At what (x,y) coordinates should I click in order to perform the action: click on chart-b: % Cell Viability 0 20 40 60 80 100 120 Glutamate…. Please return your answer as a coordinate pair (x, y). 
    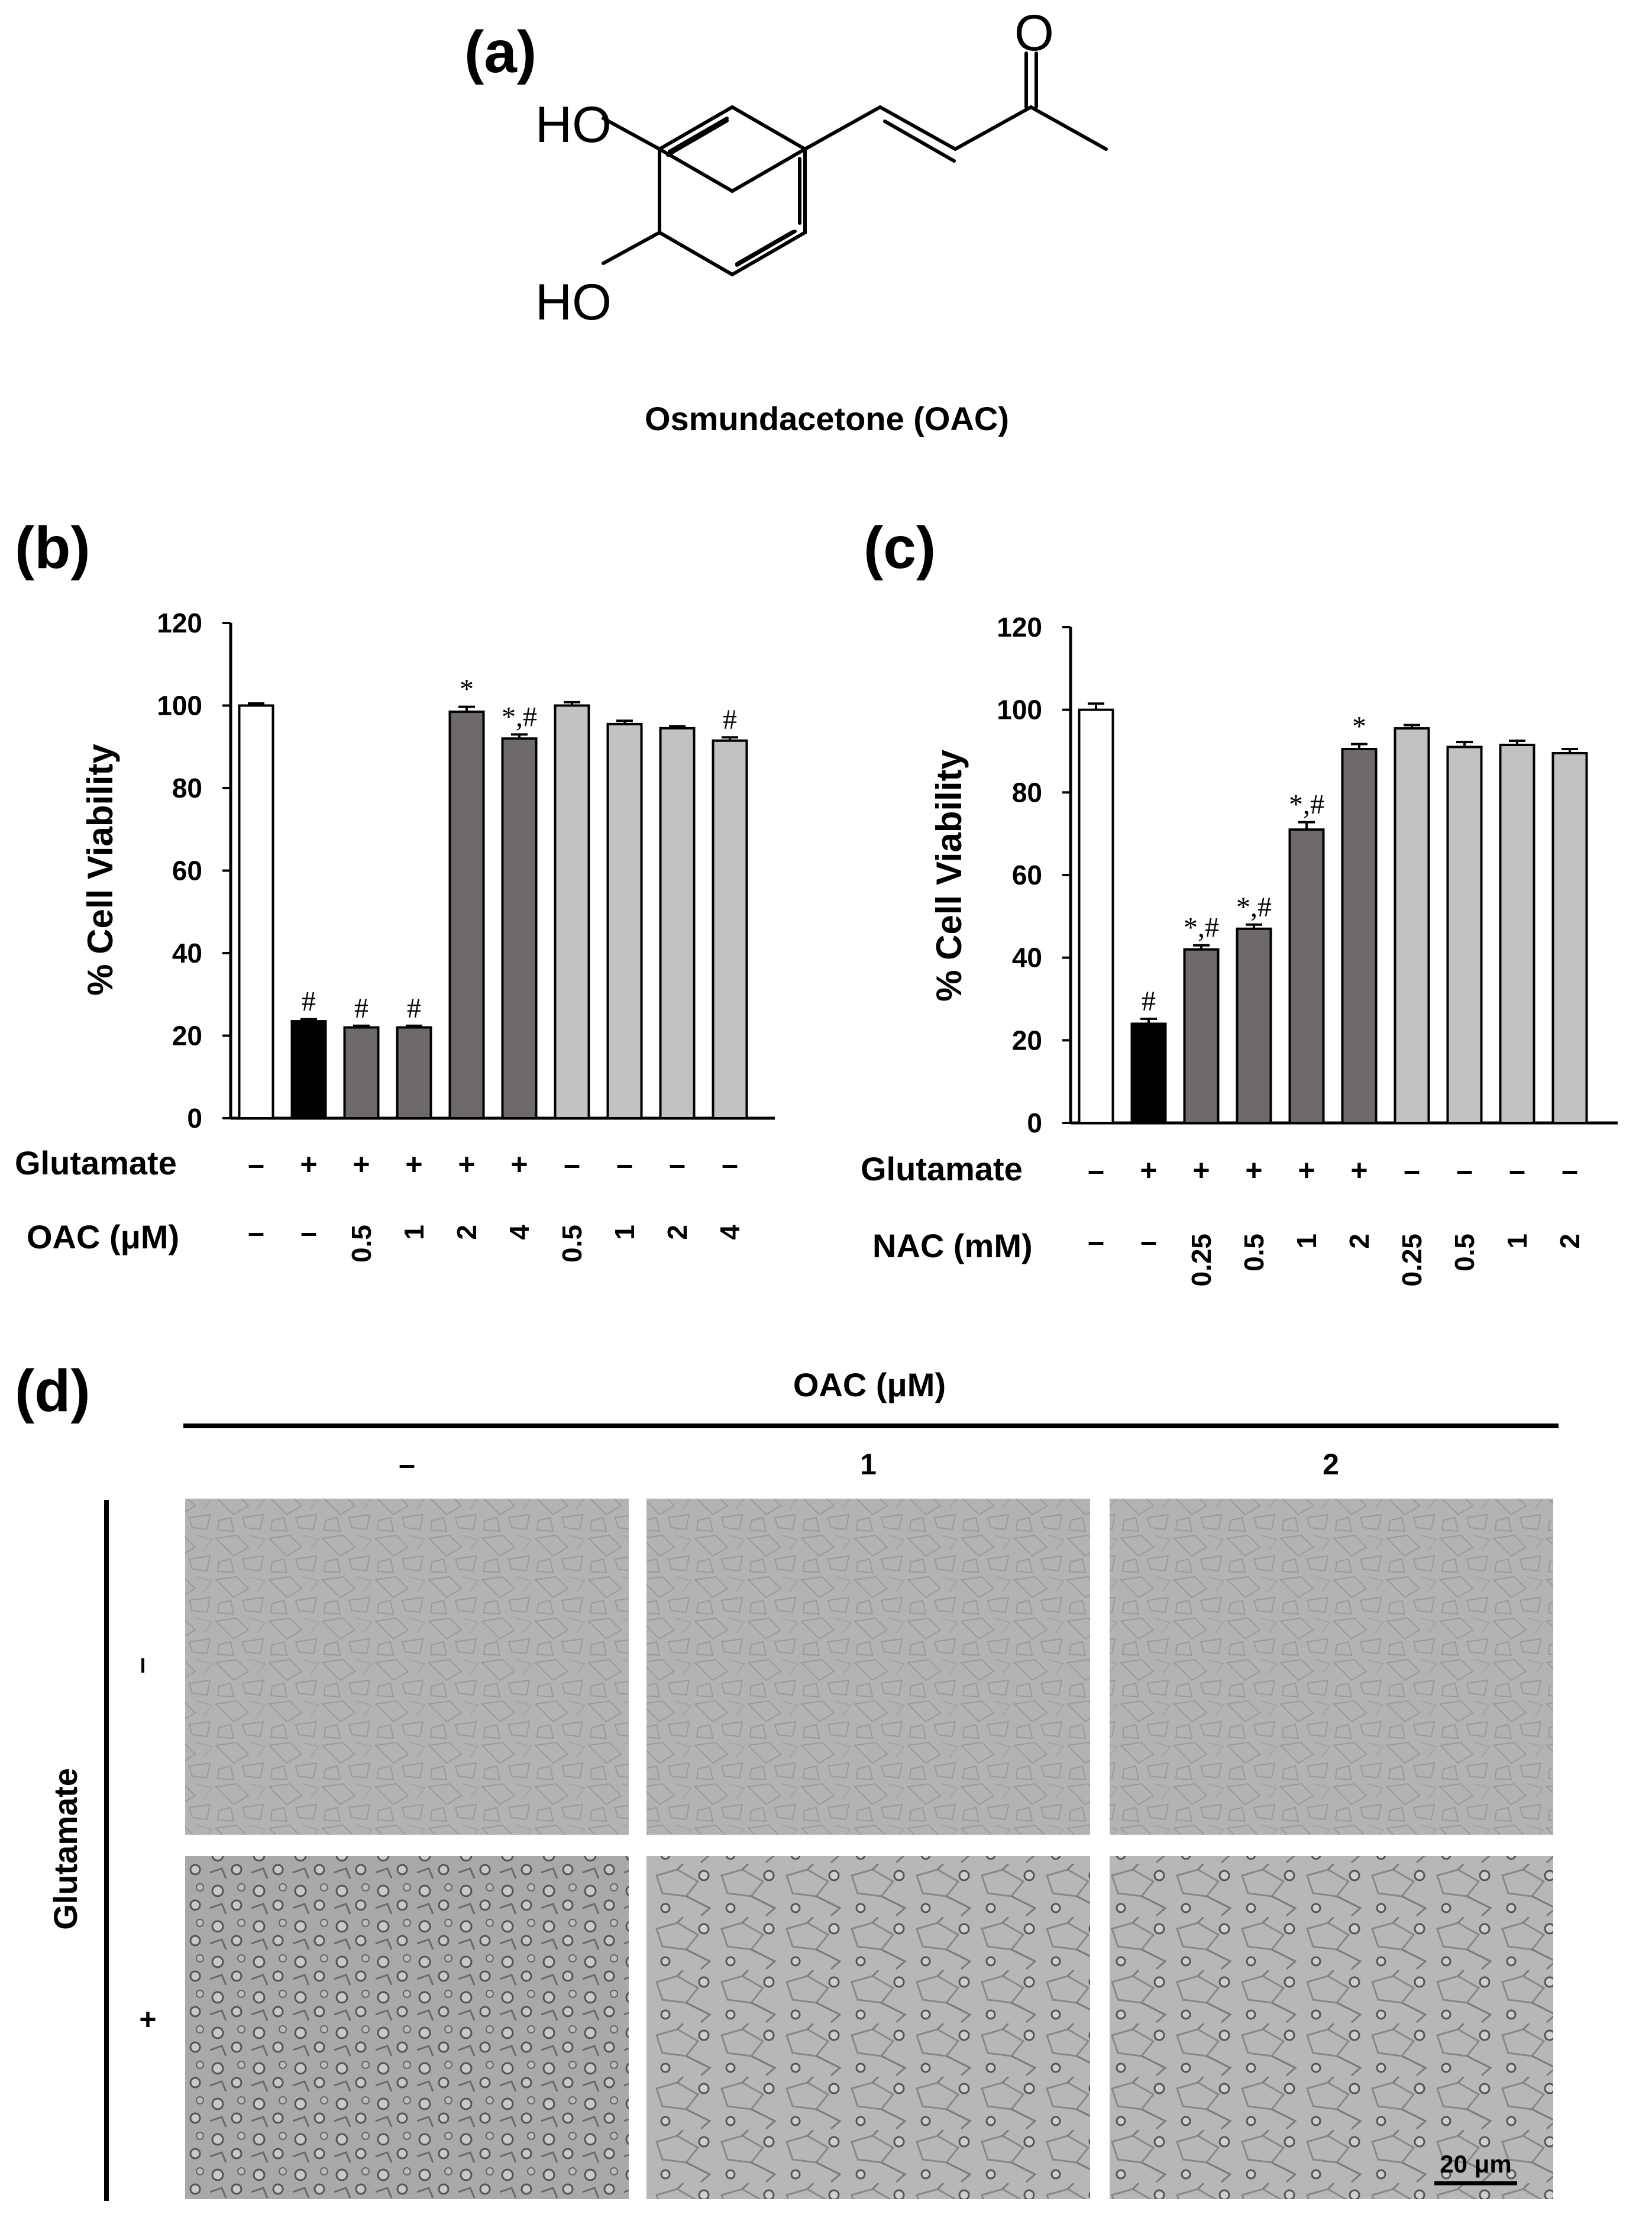
    Looking at the image, I should click on (395, 935).